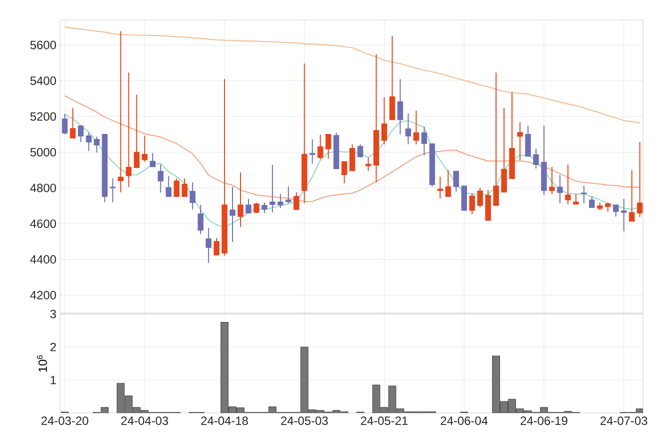 The width and height of the screenshot is (663, 444). What do you see at coordinates (384, 420) in the screenshot?
I see `x-tick-label: 24-05-21` at bounding box center [384, 420].